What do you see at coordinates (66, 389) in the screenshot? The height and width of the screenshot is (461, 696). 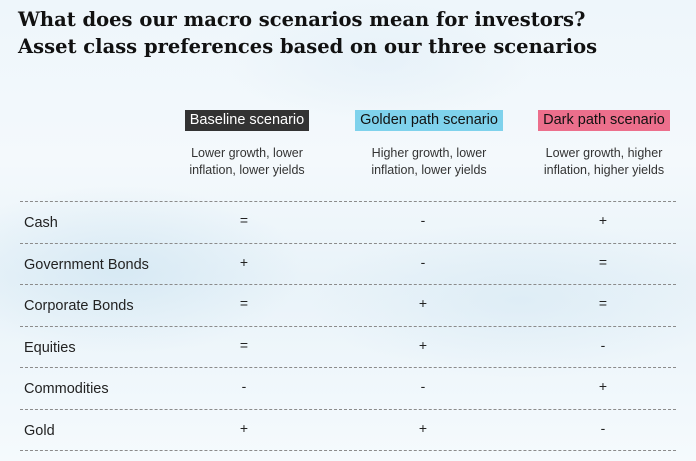 I see `asset-label: Commodities` at bounding box center [66, 389].